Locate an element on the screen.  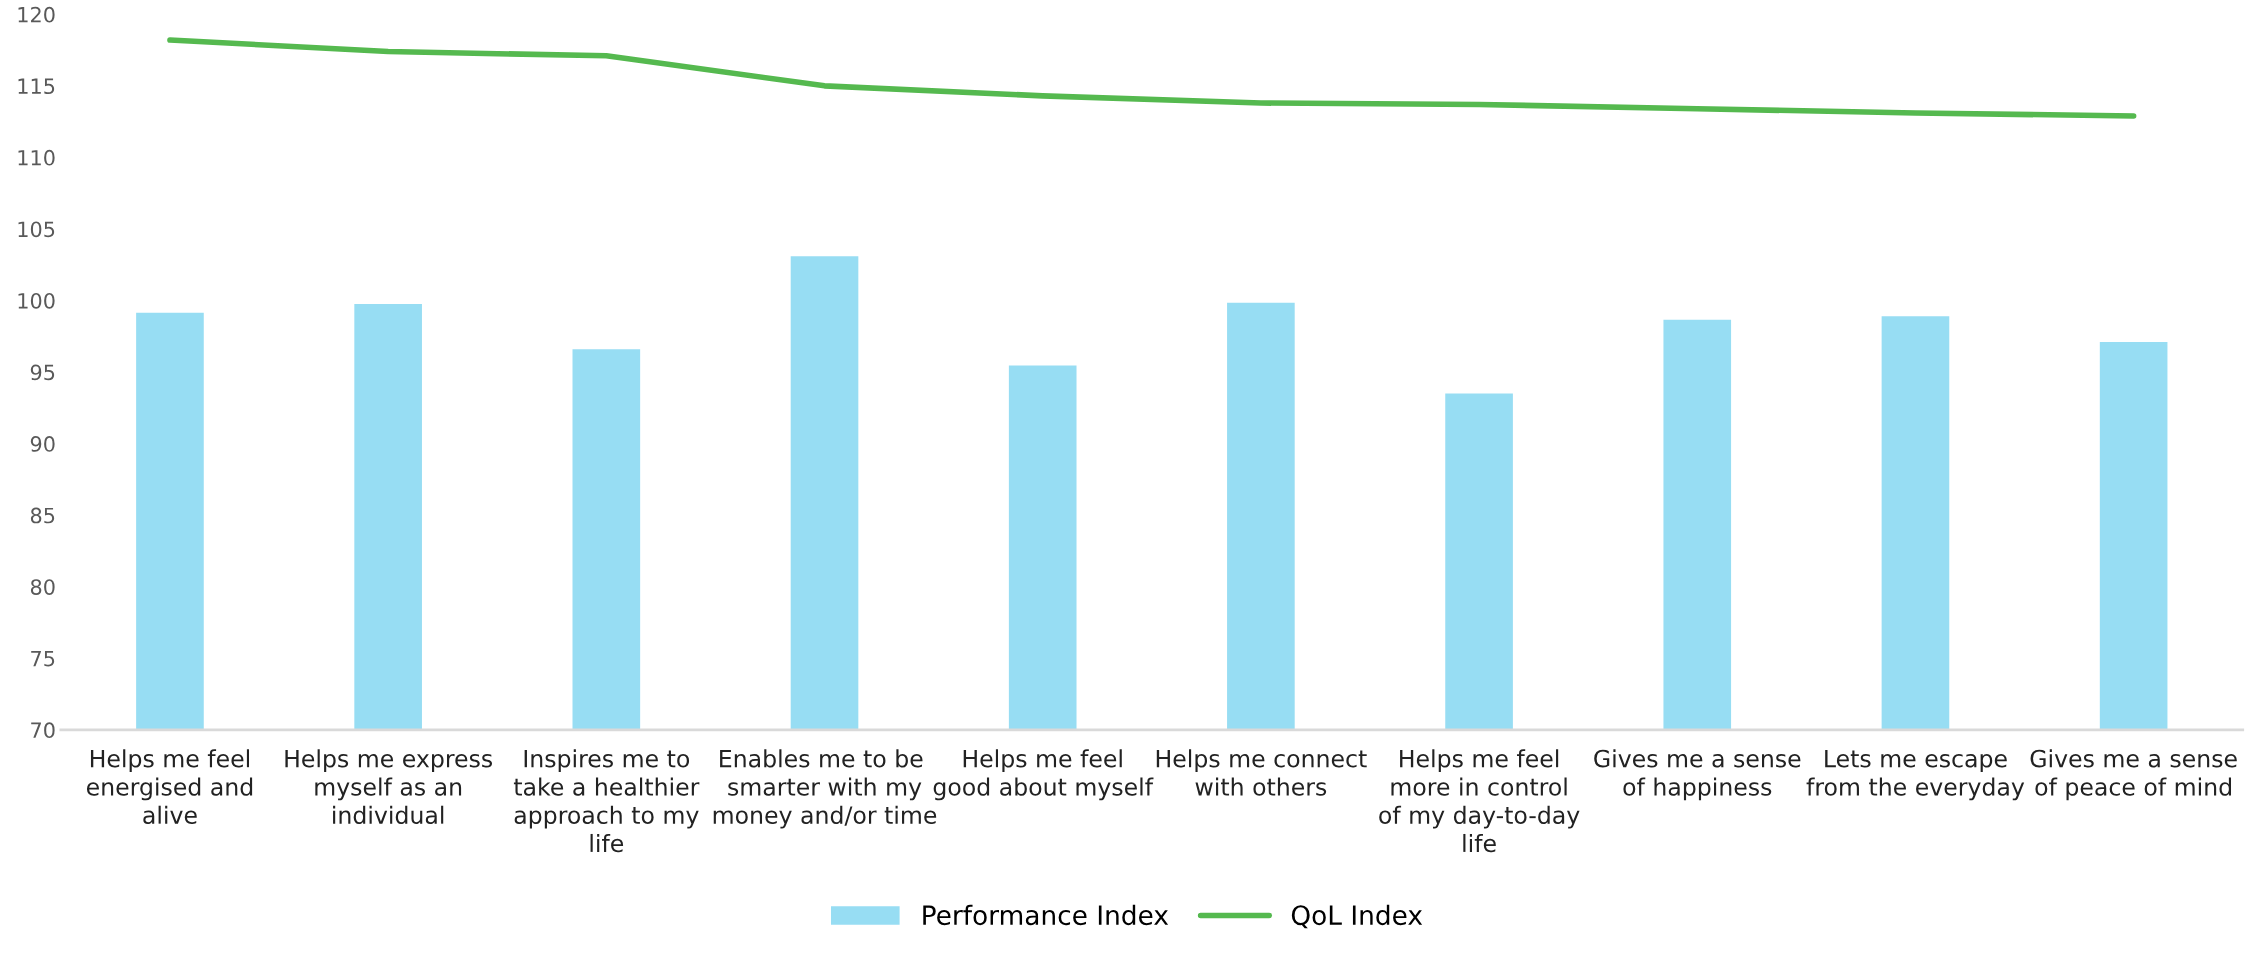
x-tick-label: Helps me express myself as an individual is located at coordinates (389, 786).